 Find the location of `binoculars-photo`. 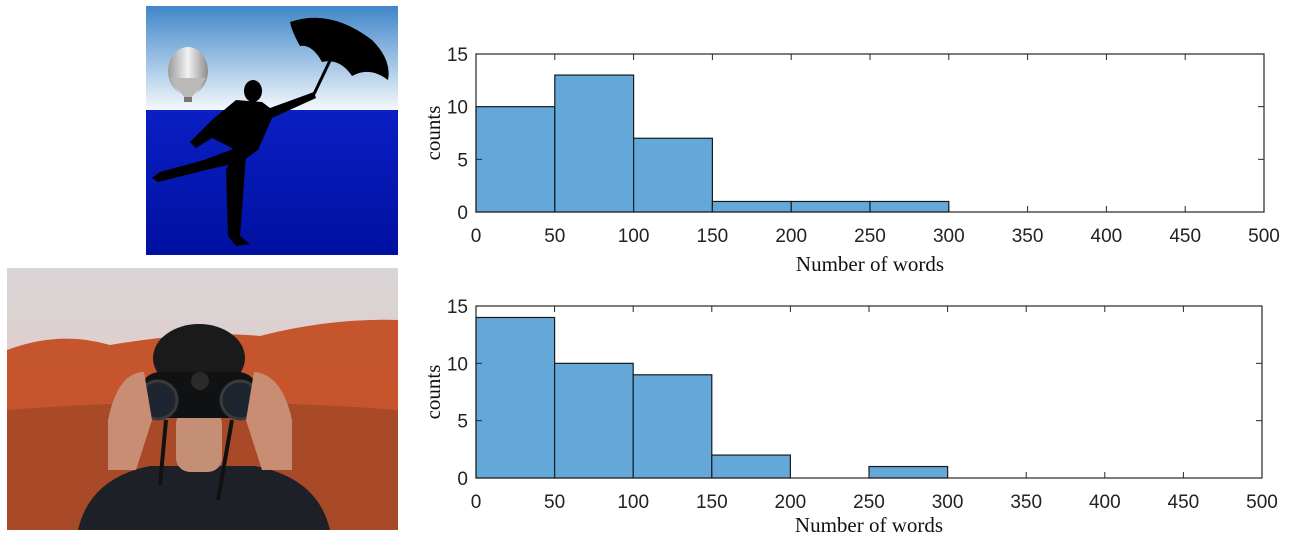

binoculars-photo is located at coordinates (202, 399).